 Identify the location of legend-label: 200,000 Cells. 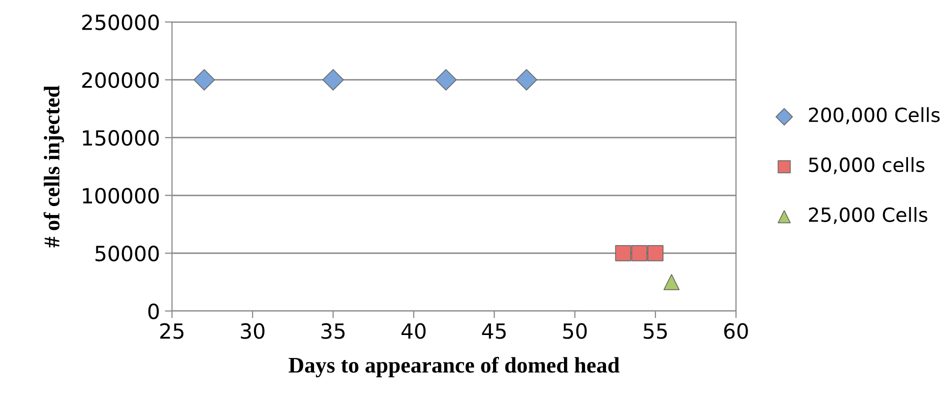
(874, 115).